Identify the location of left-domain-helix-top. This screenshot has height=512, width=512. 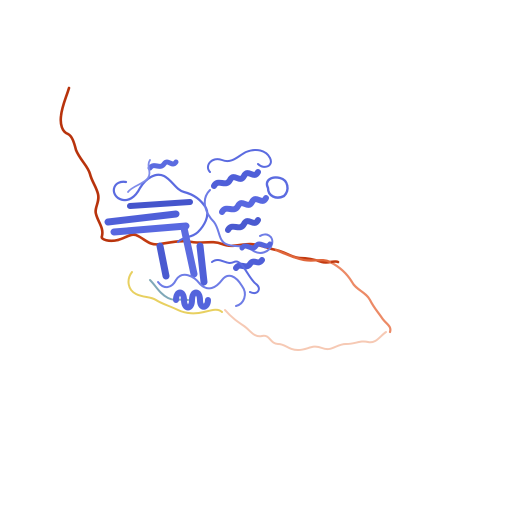
(163, 165).